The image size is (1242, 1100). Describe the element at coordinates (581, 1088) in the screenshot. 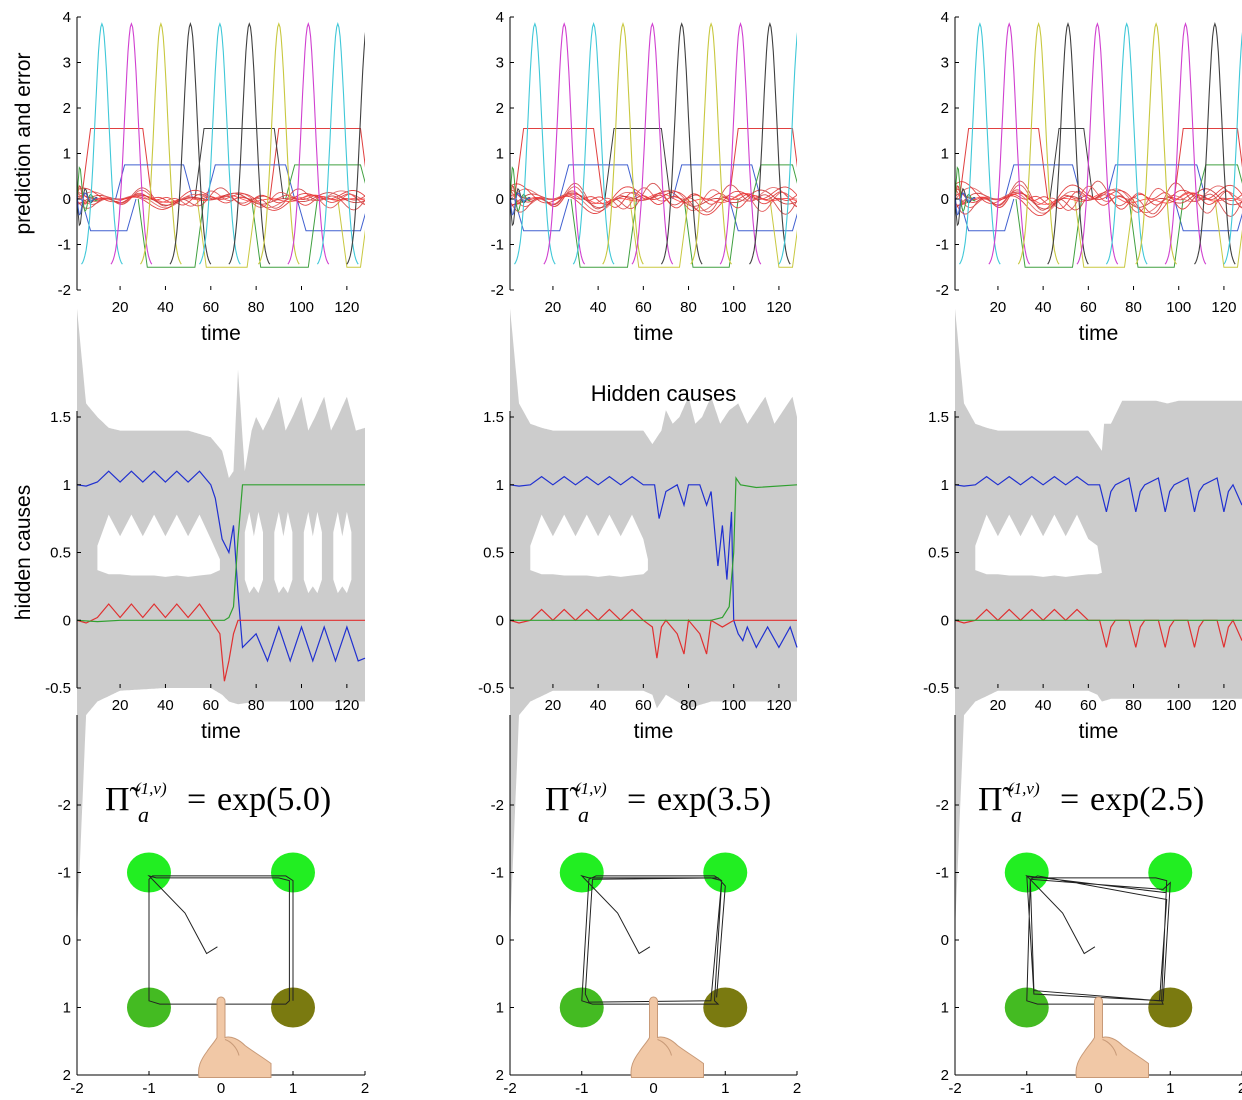

I see `x-tick-label: -1` at that location.